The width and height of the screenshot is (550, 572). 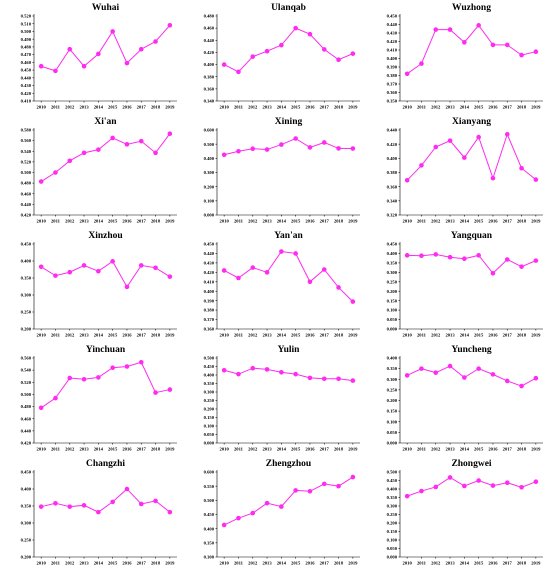 I want to click on y-tick-label: 0.480, so click(x=26, y=183).